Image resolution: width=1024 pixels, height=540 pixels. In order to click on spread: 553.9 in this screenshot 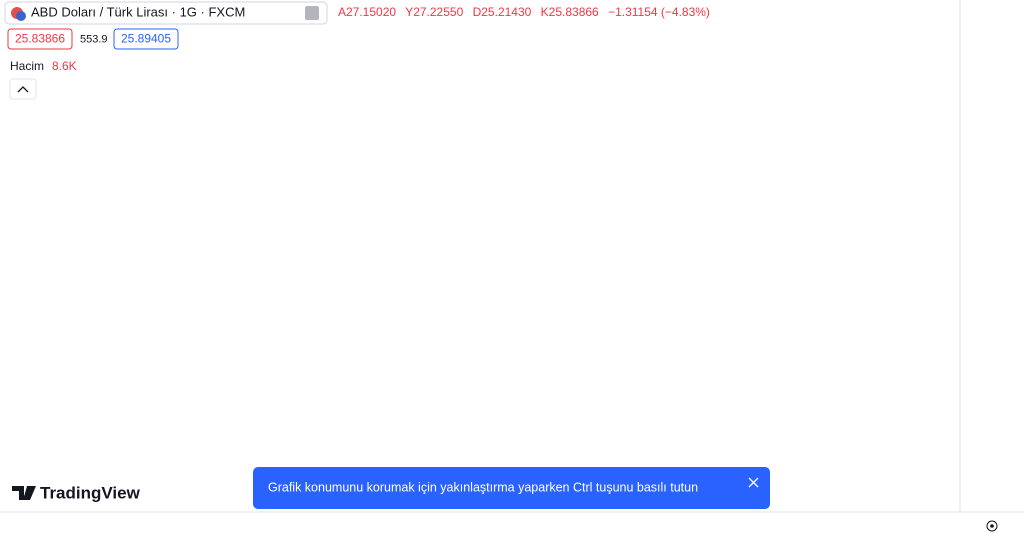, I will do `click(94, 39)`.